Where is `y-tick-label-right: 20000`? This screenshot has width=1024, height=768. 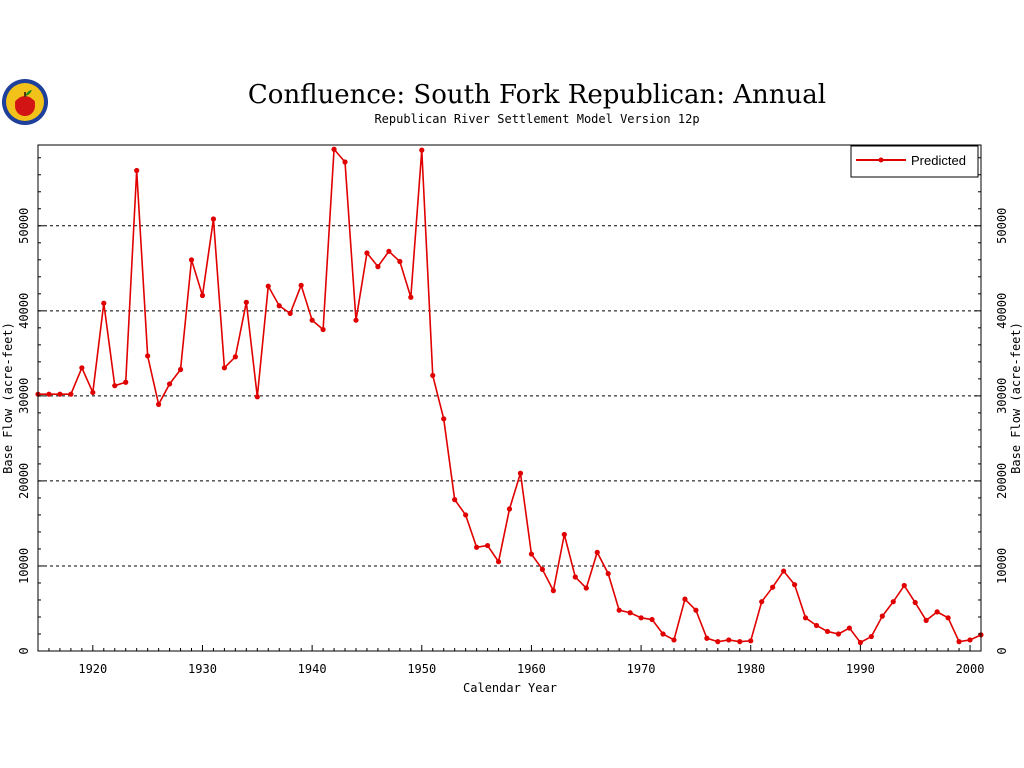
y-tick-label-right: 20000 is located at coordinates (1002, 481).